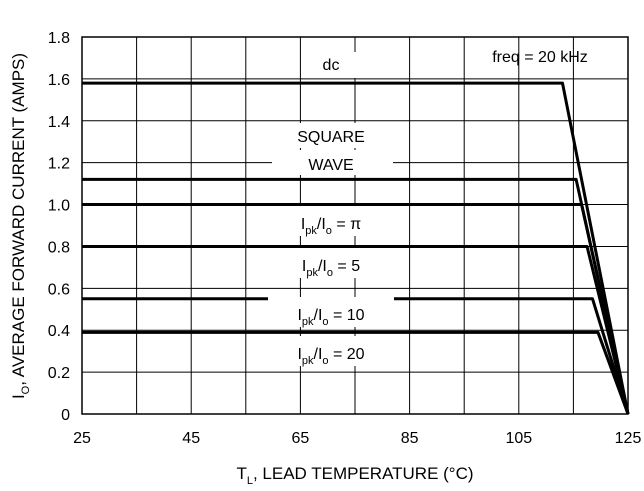 The image size is (644, 491). I want to click on y-tick-label: 0, so click(65, 415).